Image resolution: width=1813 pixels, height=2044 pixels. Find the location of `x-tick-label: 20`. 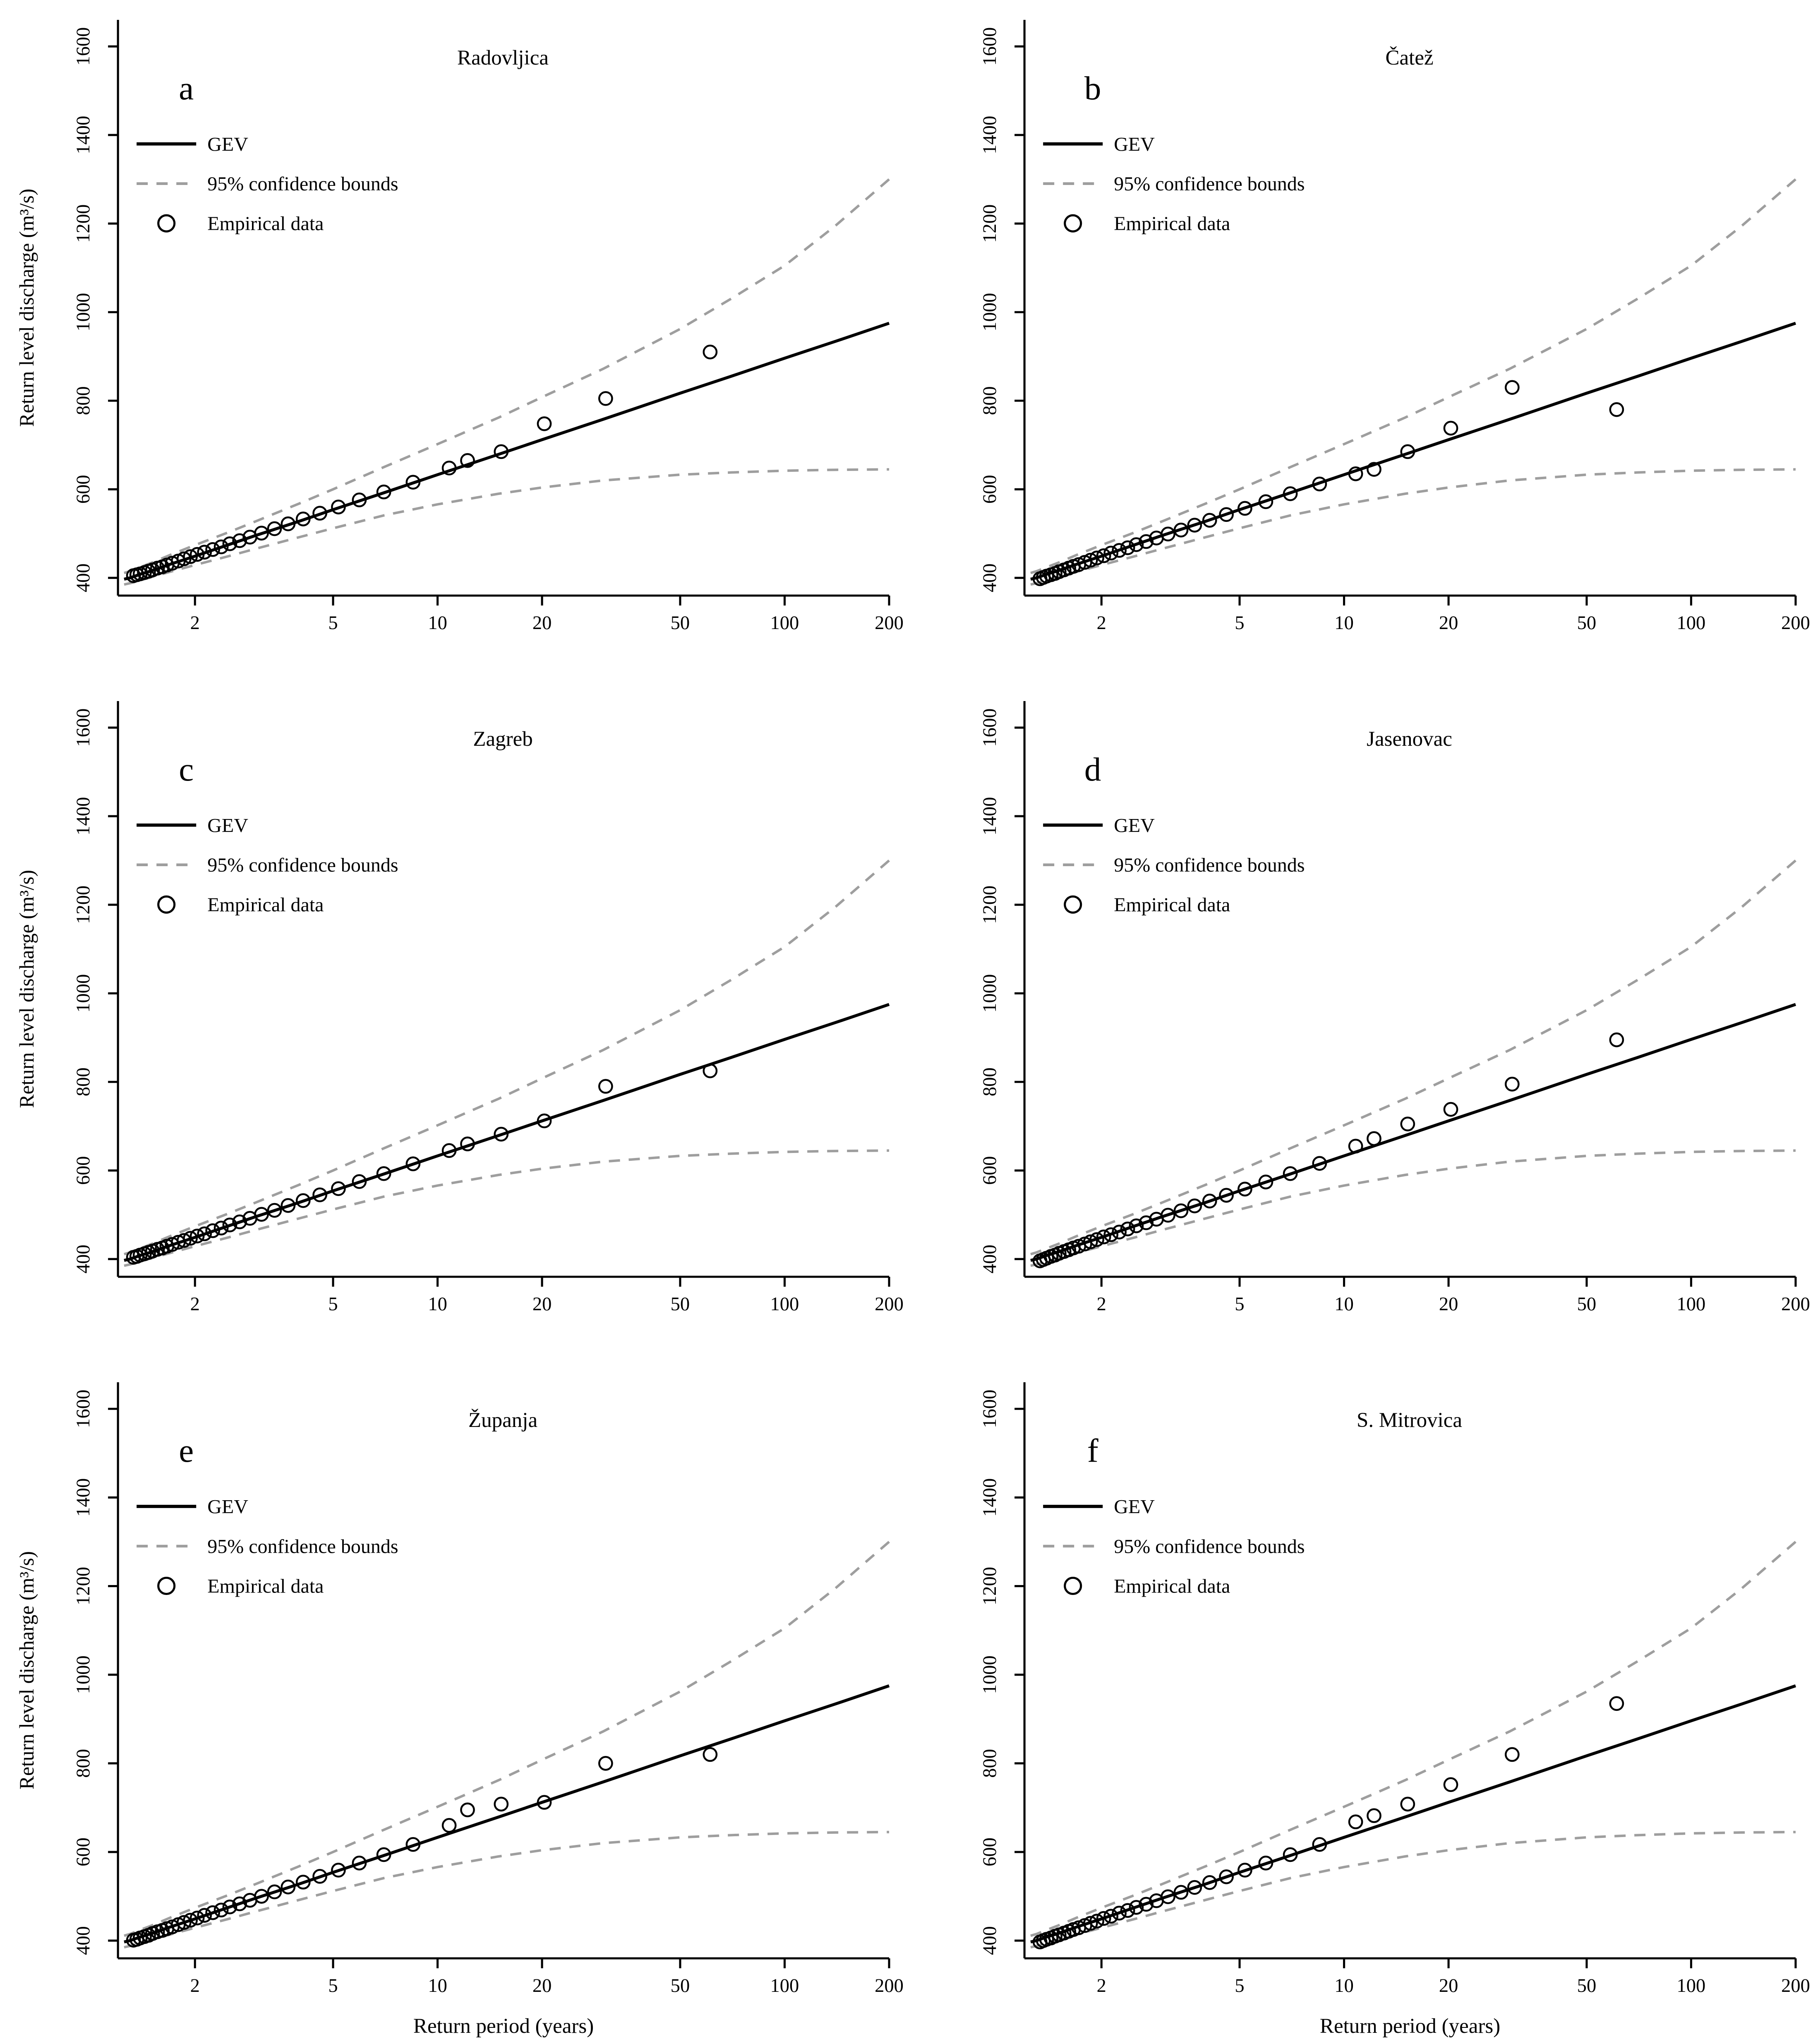

x-tick-label: 20 is located at coordinates (1448, 623).